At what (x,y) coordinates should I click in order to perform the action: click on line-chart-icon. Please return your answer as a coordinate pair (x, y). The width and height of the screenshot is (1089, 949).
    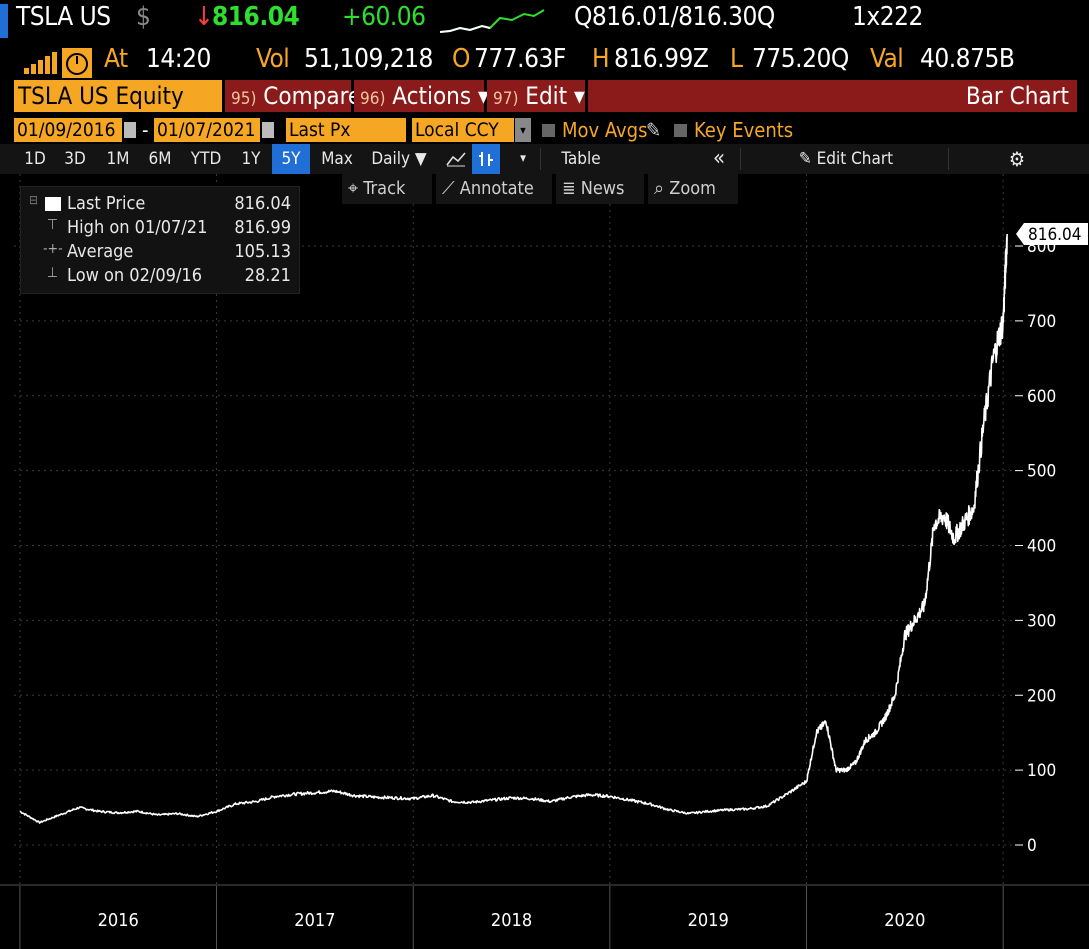
    Looking at the image, I should click on (456, 159).